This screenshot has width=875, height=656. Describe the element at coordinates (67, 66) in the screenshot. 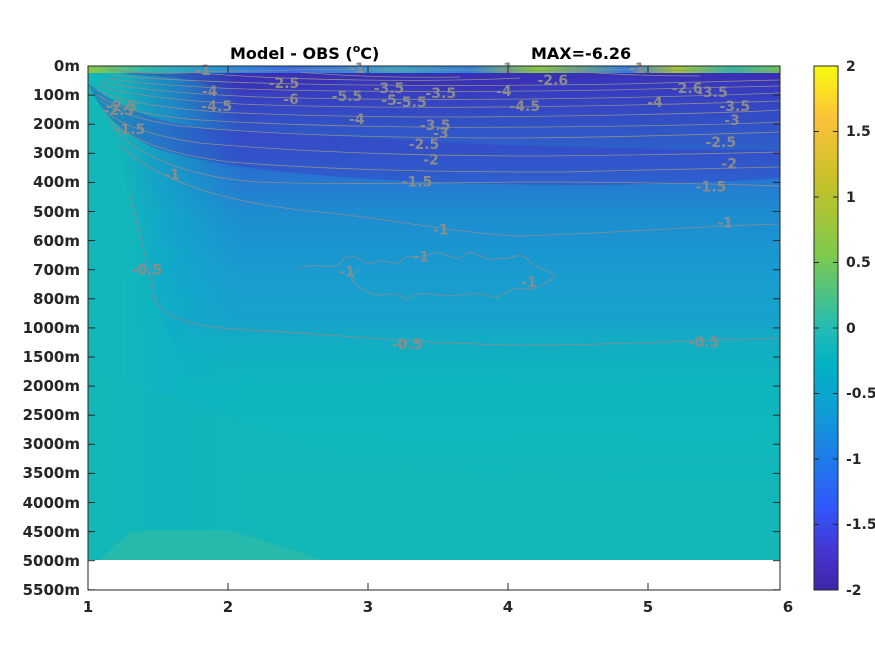

I see `y-tick-label: 0m` at that location.